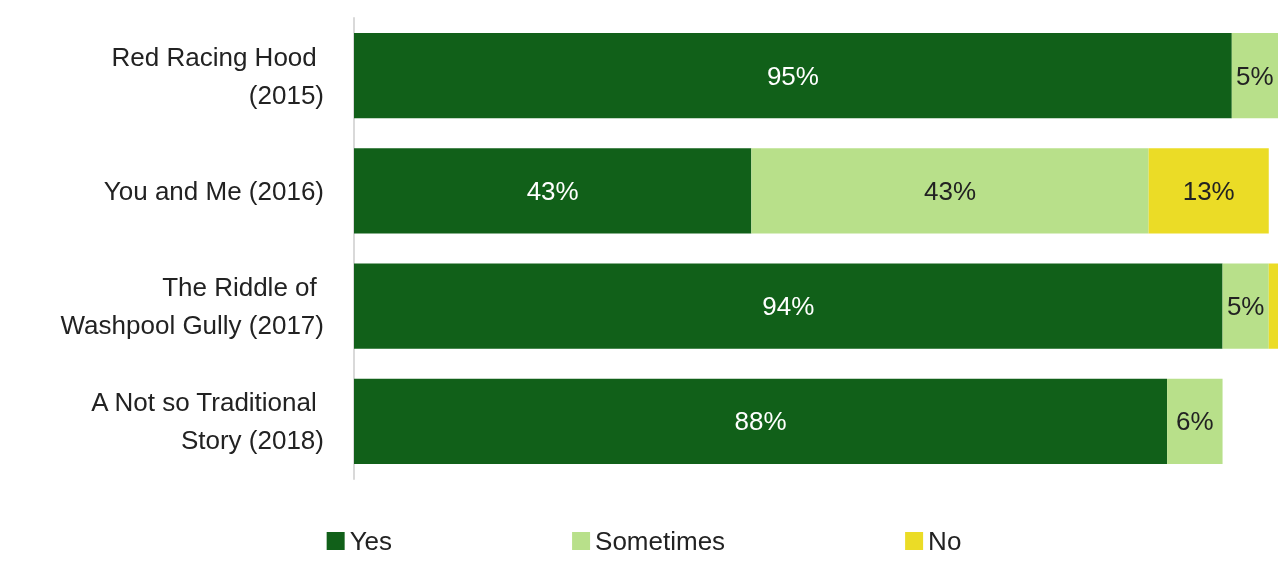  Describe the element at coordinates (371, 541) in the screenshot. I see `legend-label: Yes` at that location.